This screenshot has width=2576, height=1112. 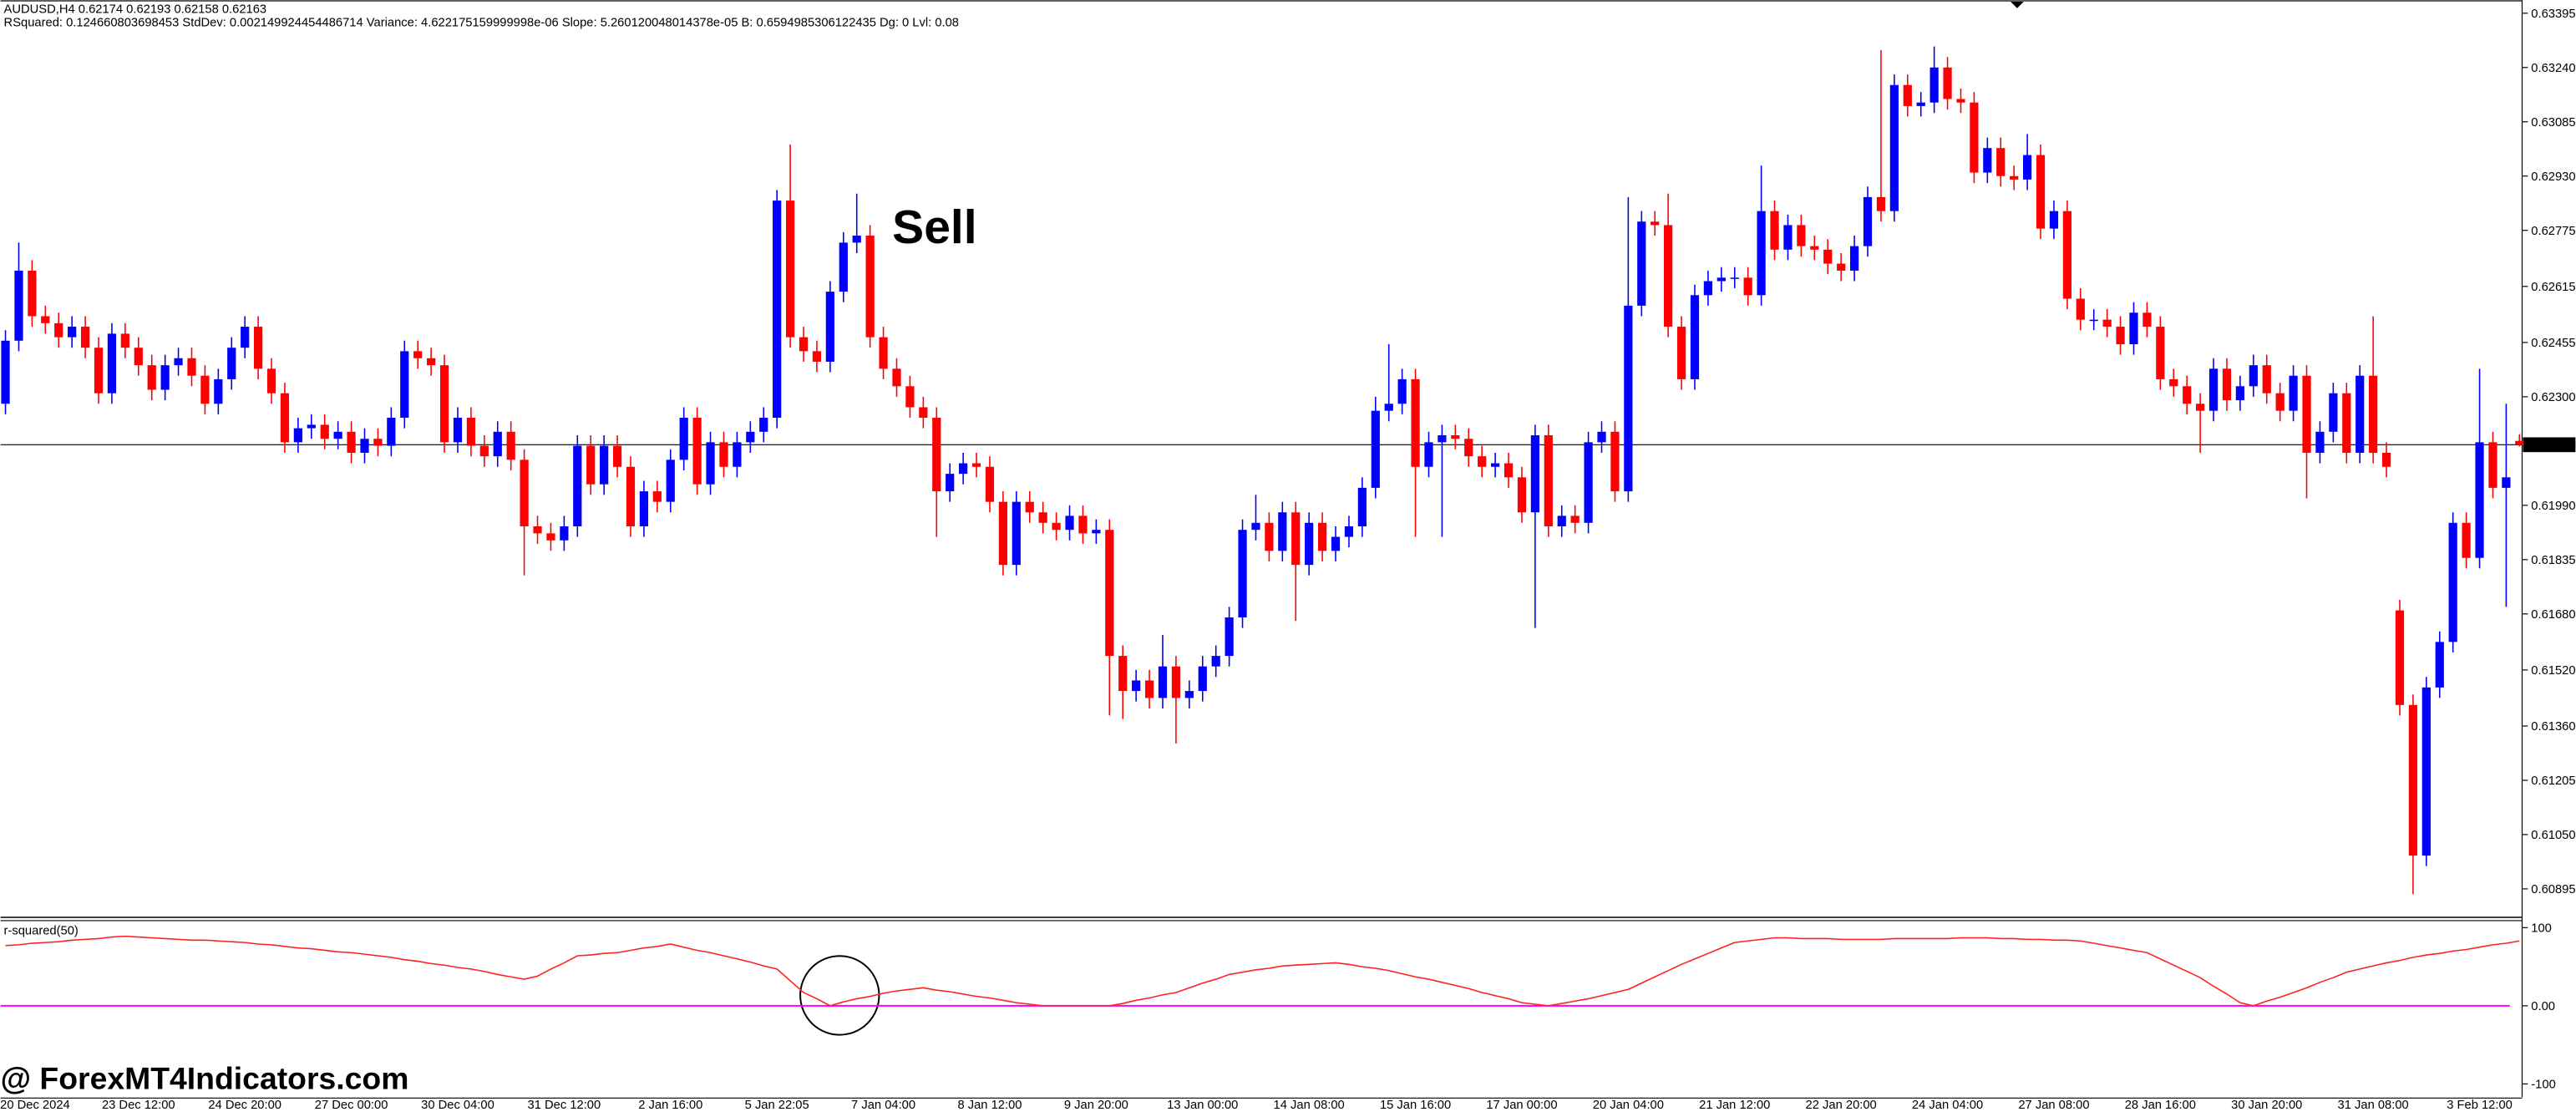 What do you see at coordinates (2553, 68) in the screenshot?
I see `y-tick-label: 0.63240` at bounding box center [2553, 68].